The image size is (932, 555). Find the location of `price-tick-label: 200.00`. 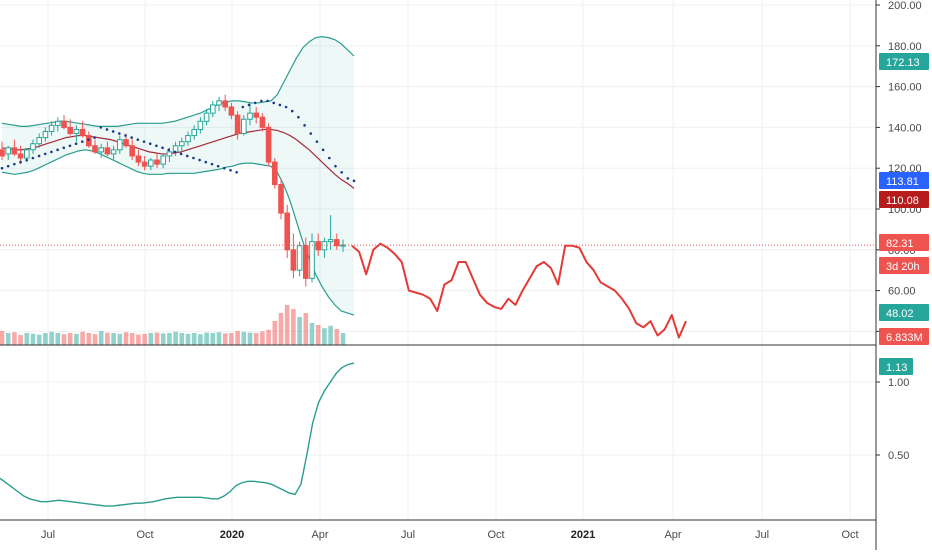

price-tick-label: 200.00 is located at coordinates (905, 6).